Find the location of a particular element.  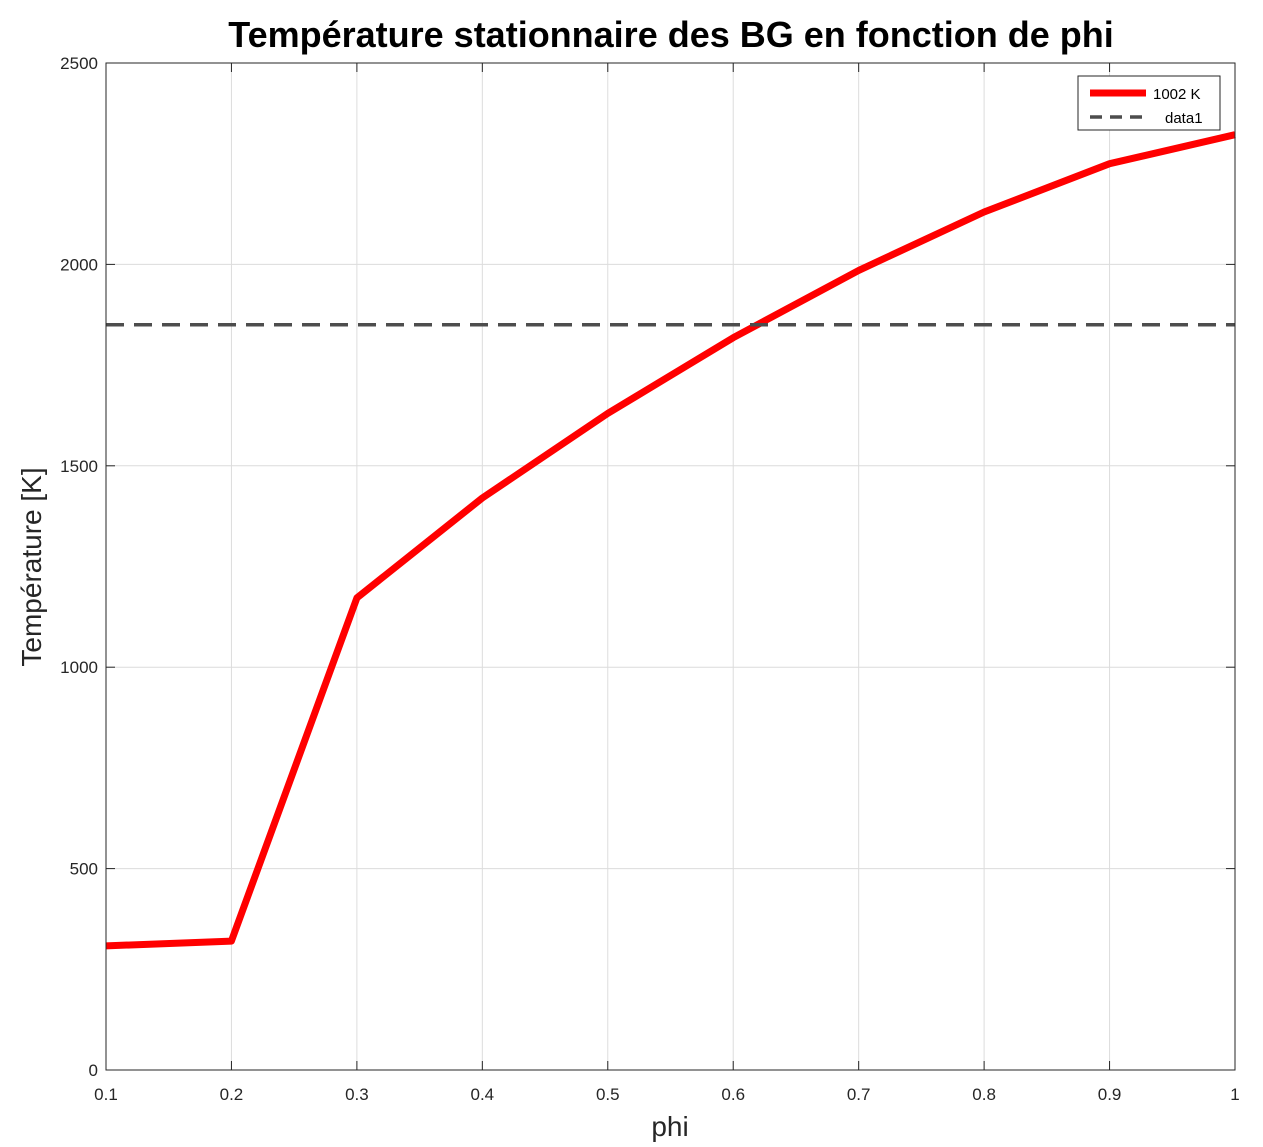

y-tick-label: 1500 is located at coordinates (79, 466).